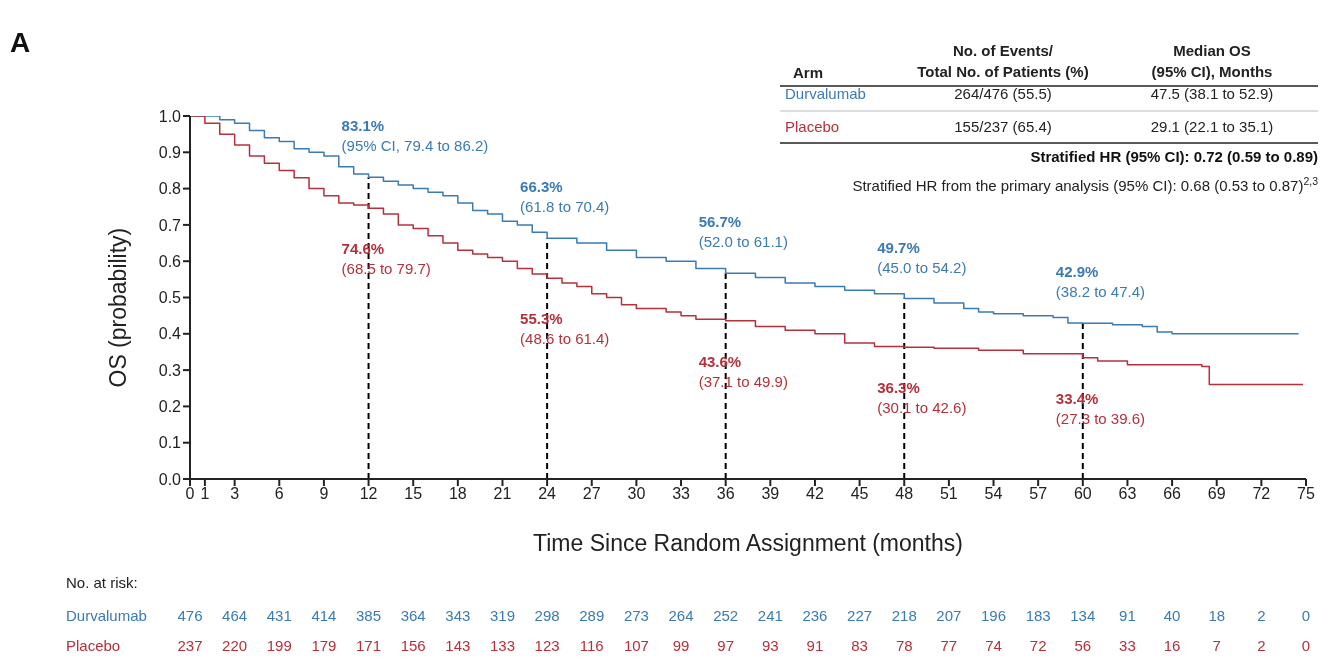 Image resolution: width=1329 pixels, height=661 pixels. I want to click on text: 237 220 199 179 171 156 143 133 123 116 107 99 97 93 91 83 78 77 74 72 56 33 16 7 2 0, so click(744, 645).